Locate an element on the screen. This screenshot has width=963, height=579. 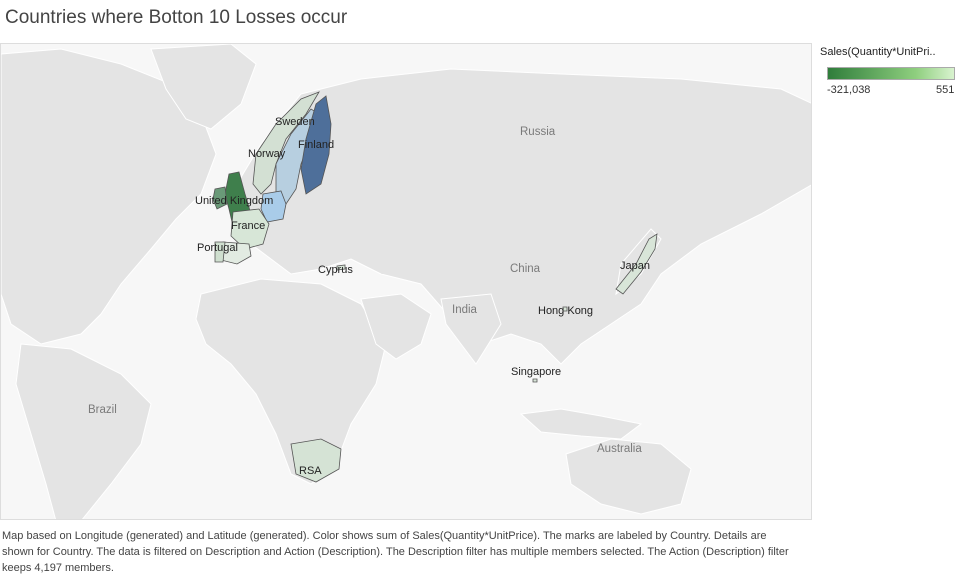
legend-max-value: 551 is located at coordinates (945, 90).